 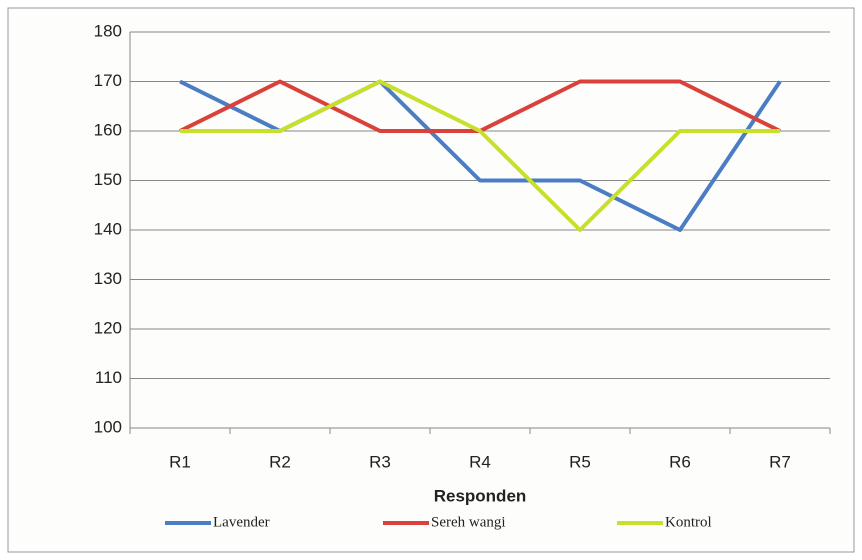 What do you see at coordinates (280, 461) in the screenshot?
I see `x-tick-label: R2` at bounding box center [280, 461].